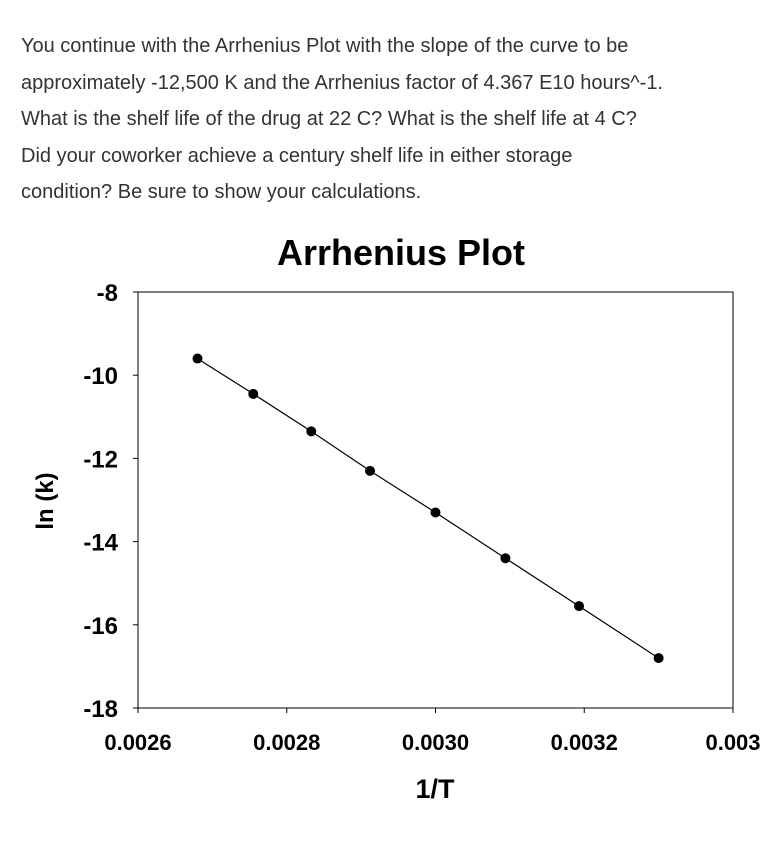  I want to click on x-tick-label: 0.0026, so click(137, 742).